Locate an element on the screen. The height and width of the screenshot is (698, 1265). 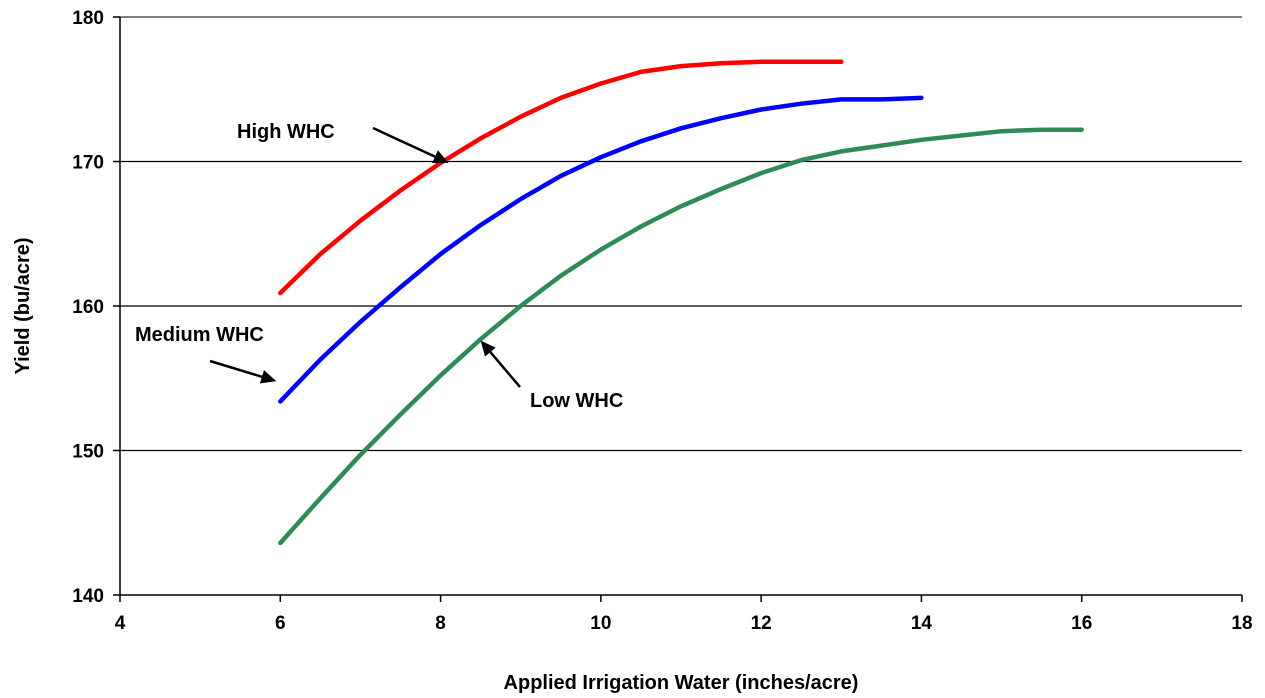
annotation-medium-whc-label: Medium WHC is located at coordinates (199, 335).